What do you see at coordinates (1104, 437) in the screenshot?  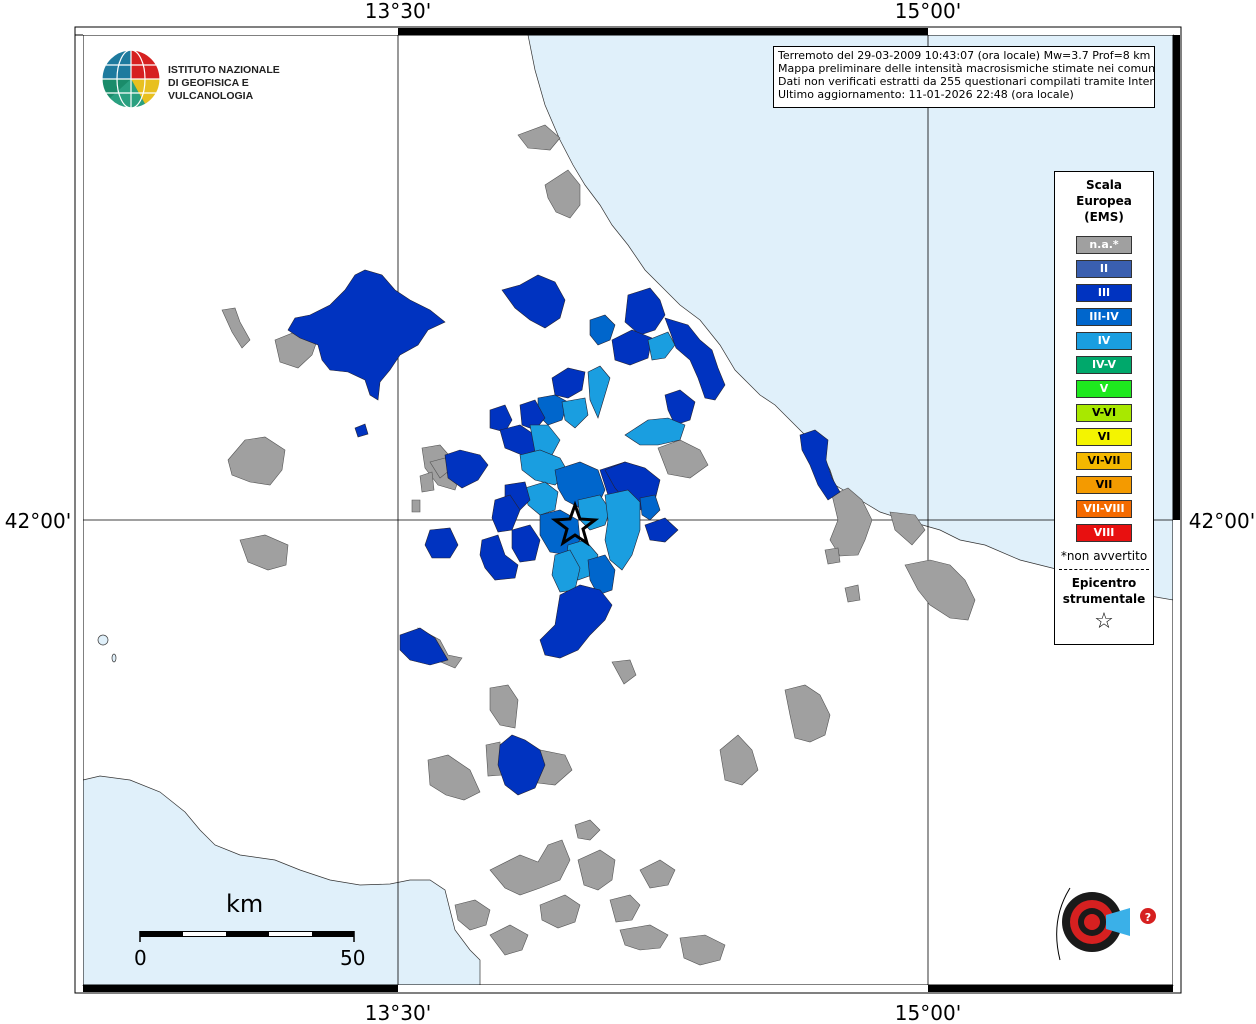 I see `legend-item: VI` at bounding box center [1104, 437].